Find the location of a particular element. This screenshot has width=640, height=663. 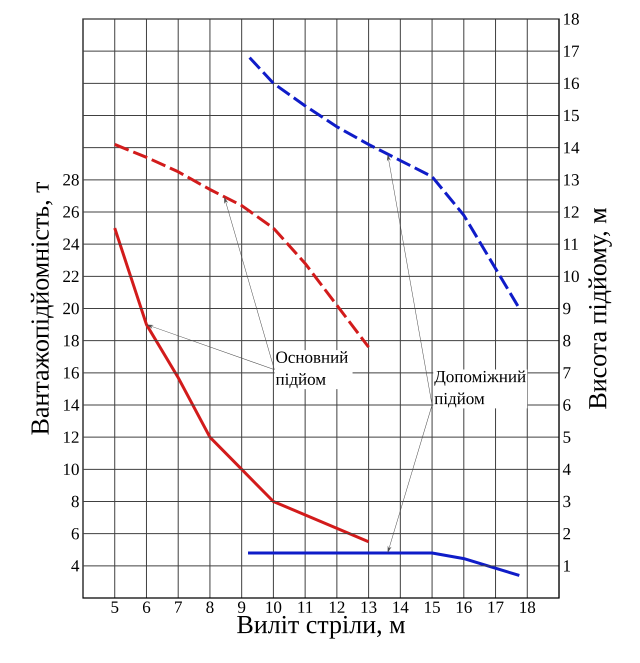

y2-tick-label: 7 is located at coordinates (567, 372).